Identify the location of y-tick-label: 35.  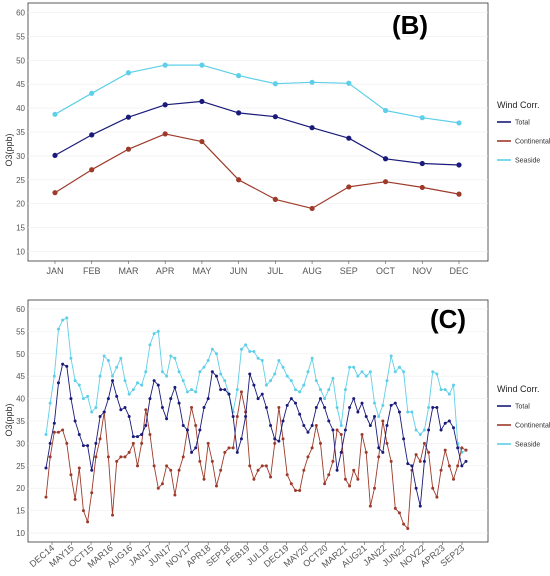
(20, 132).